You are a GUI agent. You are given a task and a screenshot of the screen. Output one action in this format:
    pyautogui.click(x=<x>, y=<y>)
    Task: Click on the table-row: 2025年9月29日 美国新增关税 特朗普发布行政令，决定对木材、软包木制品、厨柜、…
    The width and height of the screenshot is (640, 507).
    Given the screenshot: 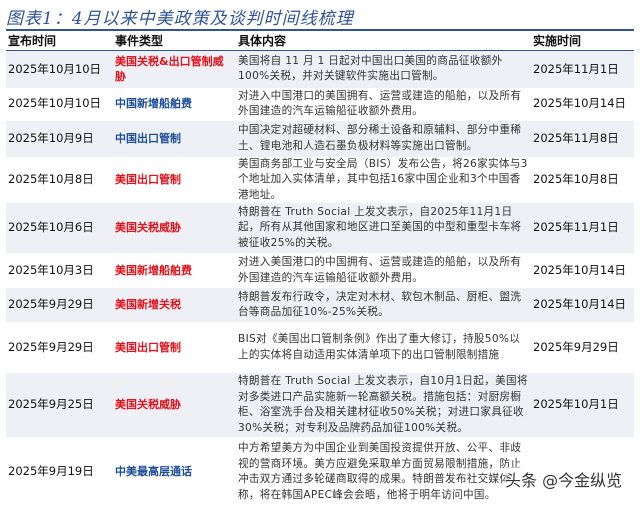 What is the action you would take?
    pyautogui.click(x=320, y=305)
    